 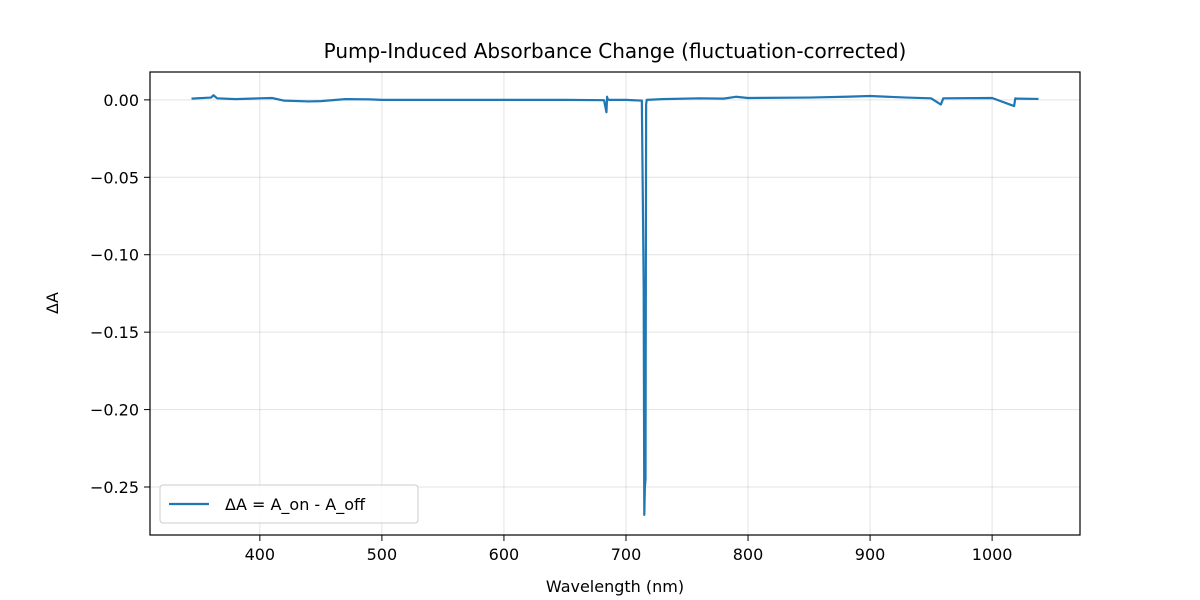 What do you see at coordinates (615, 586) in the screenshot?
I see `x-axis-label: Wavelength (nm)` at bounding box center [615, 586].